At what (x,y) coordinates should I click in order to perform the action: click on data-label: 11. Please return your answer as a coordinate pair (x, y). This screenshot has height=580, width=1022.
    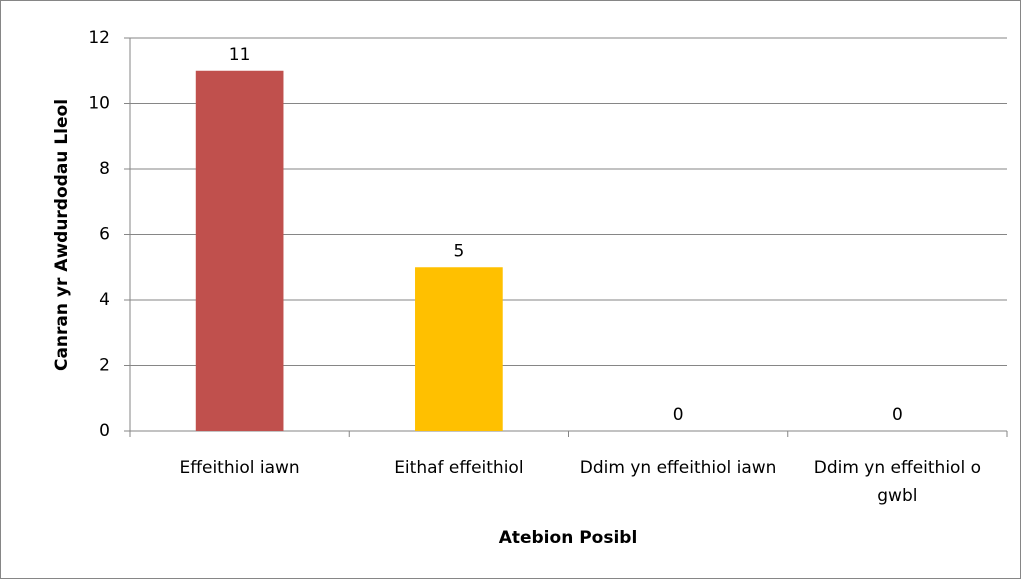
    Looking at the image, I should click on (240, 55).